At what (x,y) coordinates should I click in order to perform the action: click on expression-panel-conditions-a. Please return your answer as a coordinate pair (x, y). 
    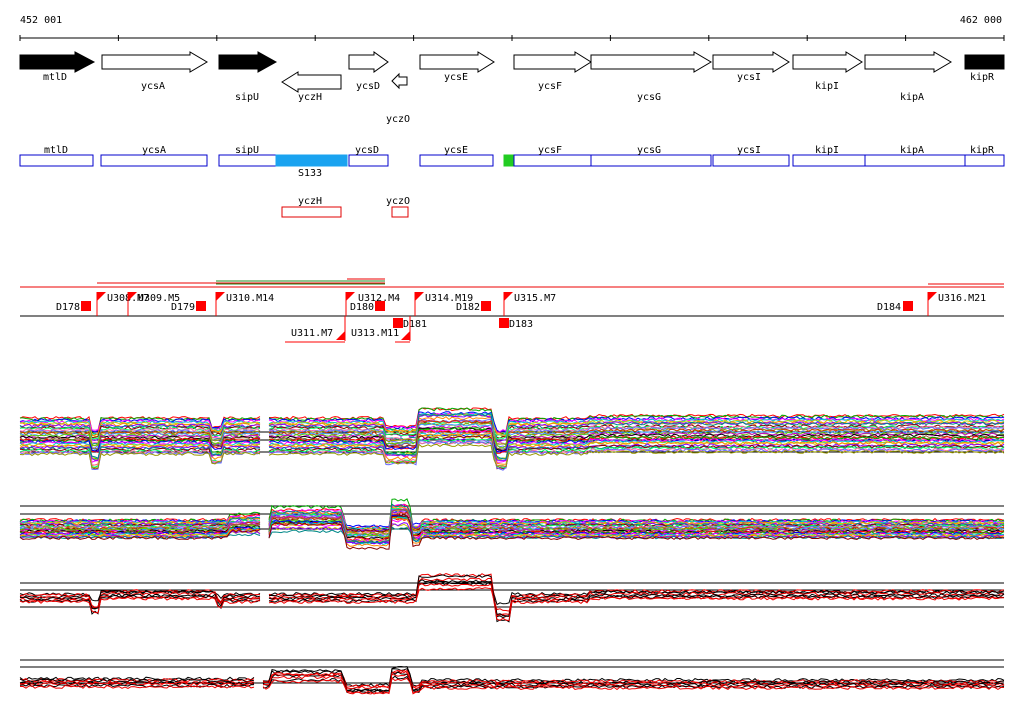
    Looking at the image, I should click on (512, 439).